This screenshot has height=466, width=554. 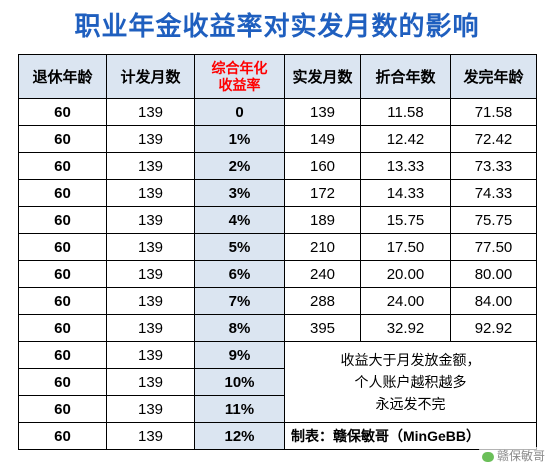 I want to click on cell-years: 20.00, so click(x=405, y=274).